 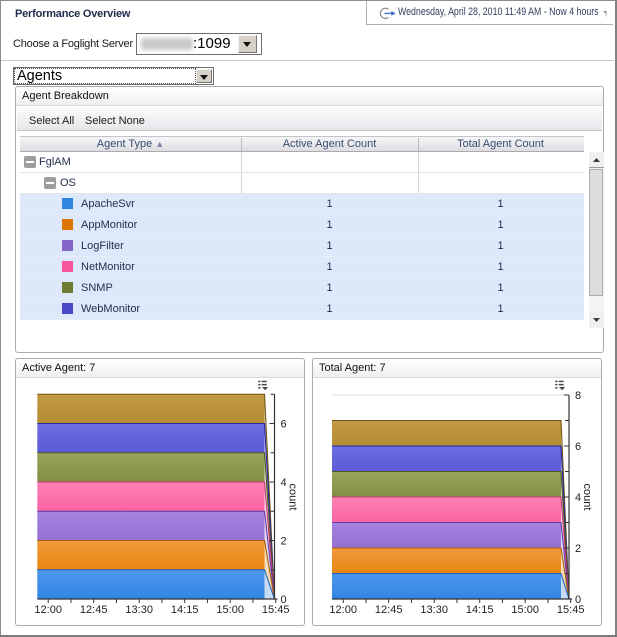 I want to click on svg-text: 8, so click(x=578, y=396).